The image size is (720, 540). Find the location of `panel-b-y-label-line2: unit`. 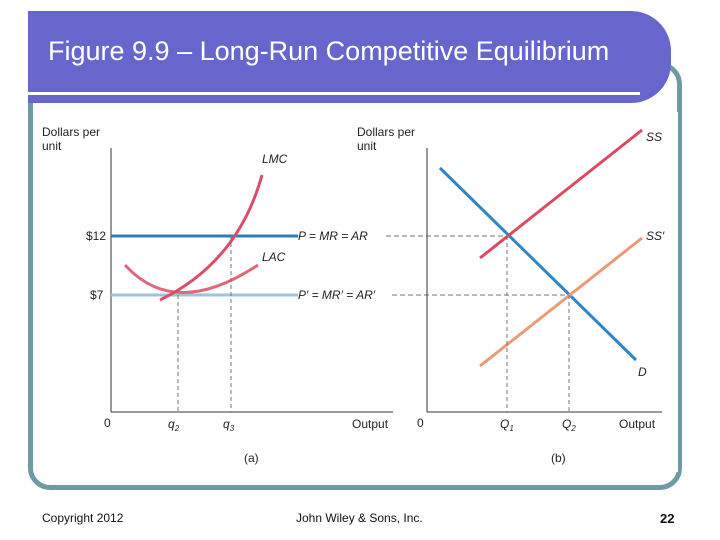

panel-b-y-label-line2: unit is located at coordinates (367, 146).